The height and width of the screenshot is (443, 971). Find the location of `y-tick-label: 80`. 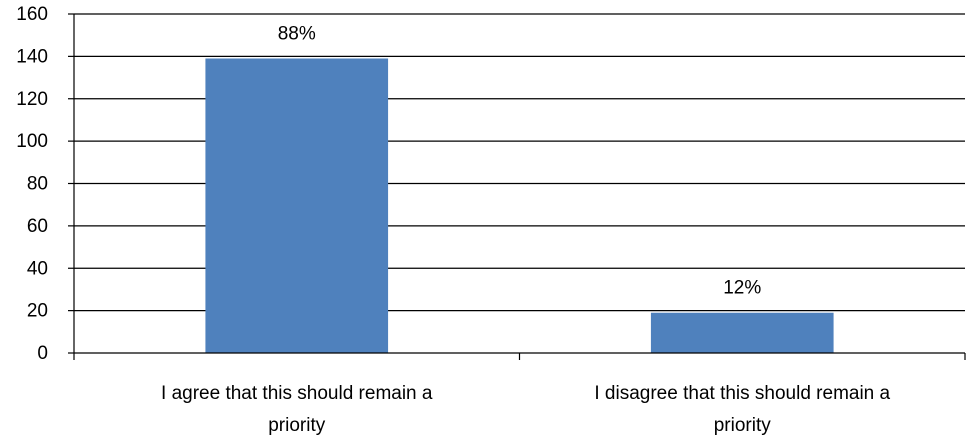

y-tick-label: 80 is located at coordinates (37, 184).